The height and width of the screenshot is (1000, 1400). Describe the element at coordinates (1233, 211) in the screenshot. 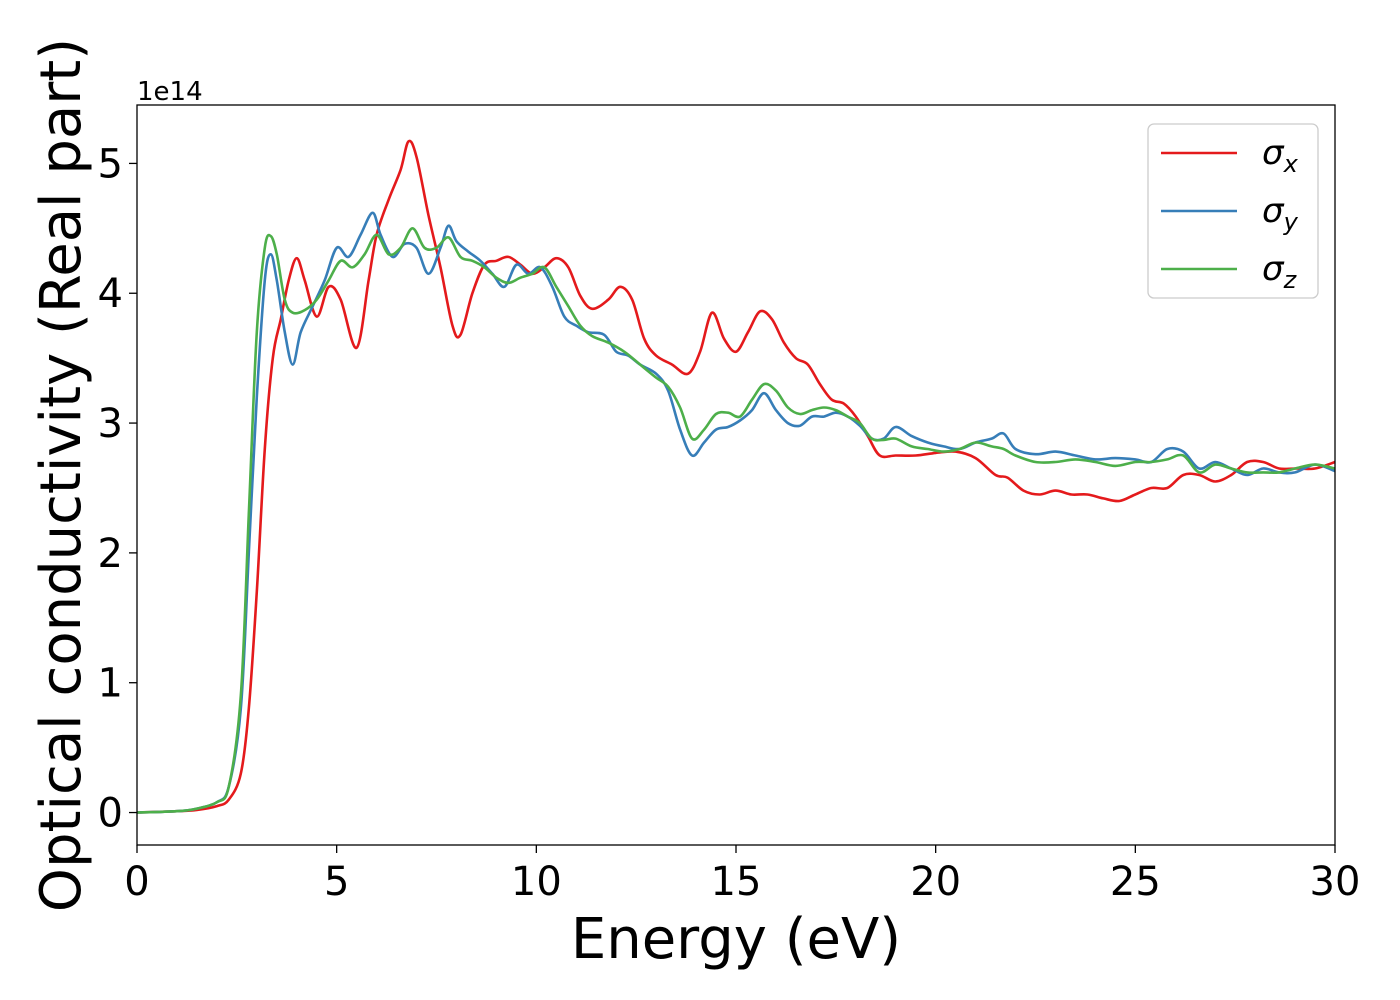

I see `legend: σx σy σz` at that location.